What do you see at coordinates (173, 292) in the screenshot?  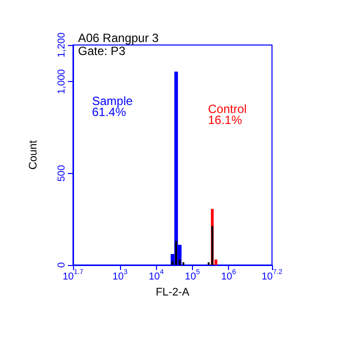 I see `x-axis-title: FL-2-A` at bounding box center [173, 292].